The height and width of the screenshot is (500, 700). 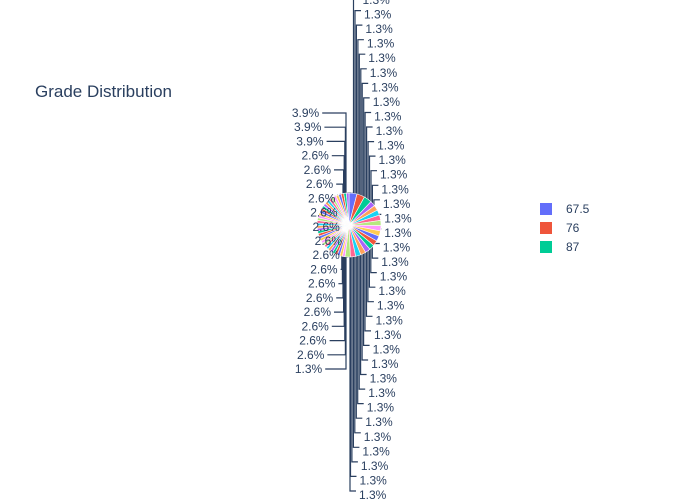 I want to click on legend-label: 87, so click(x=573, y=247).